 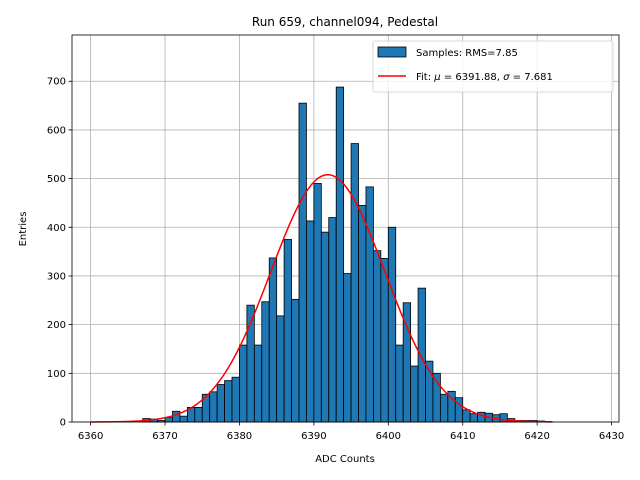 What do you see at coordinates (313, 436) in the screenshot?
I see `x-tick-label: 6390` at bounding box center [313, 436].